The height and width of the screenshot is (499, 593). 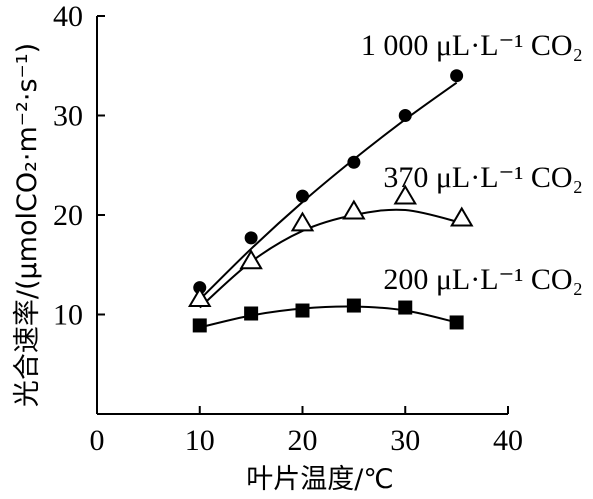 I want to click on y-tick-label-2: 30, so click(x=68, y=116).